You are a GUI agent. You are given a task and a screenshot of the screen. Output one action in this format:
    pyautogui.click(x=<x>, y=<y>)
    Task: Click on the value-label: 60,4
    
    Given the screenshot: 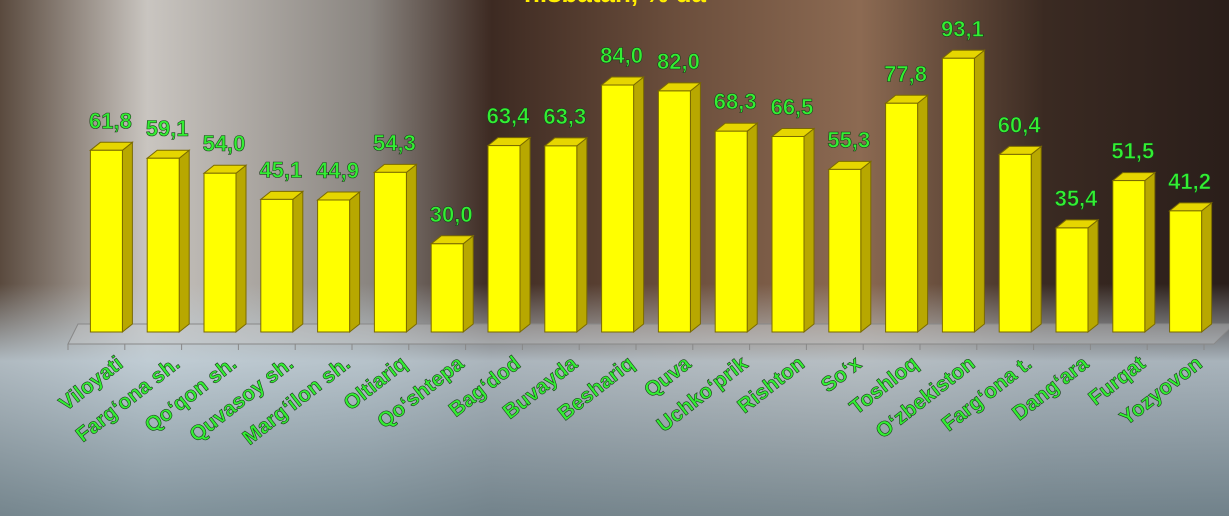 What is the action you would take?
    pyautogui.click(x=1020, y=124)
    